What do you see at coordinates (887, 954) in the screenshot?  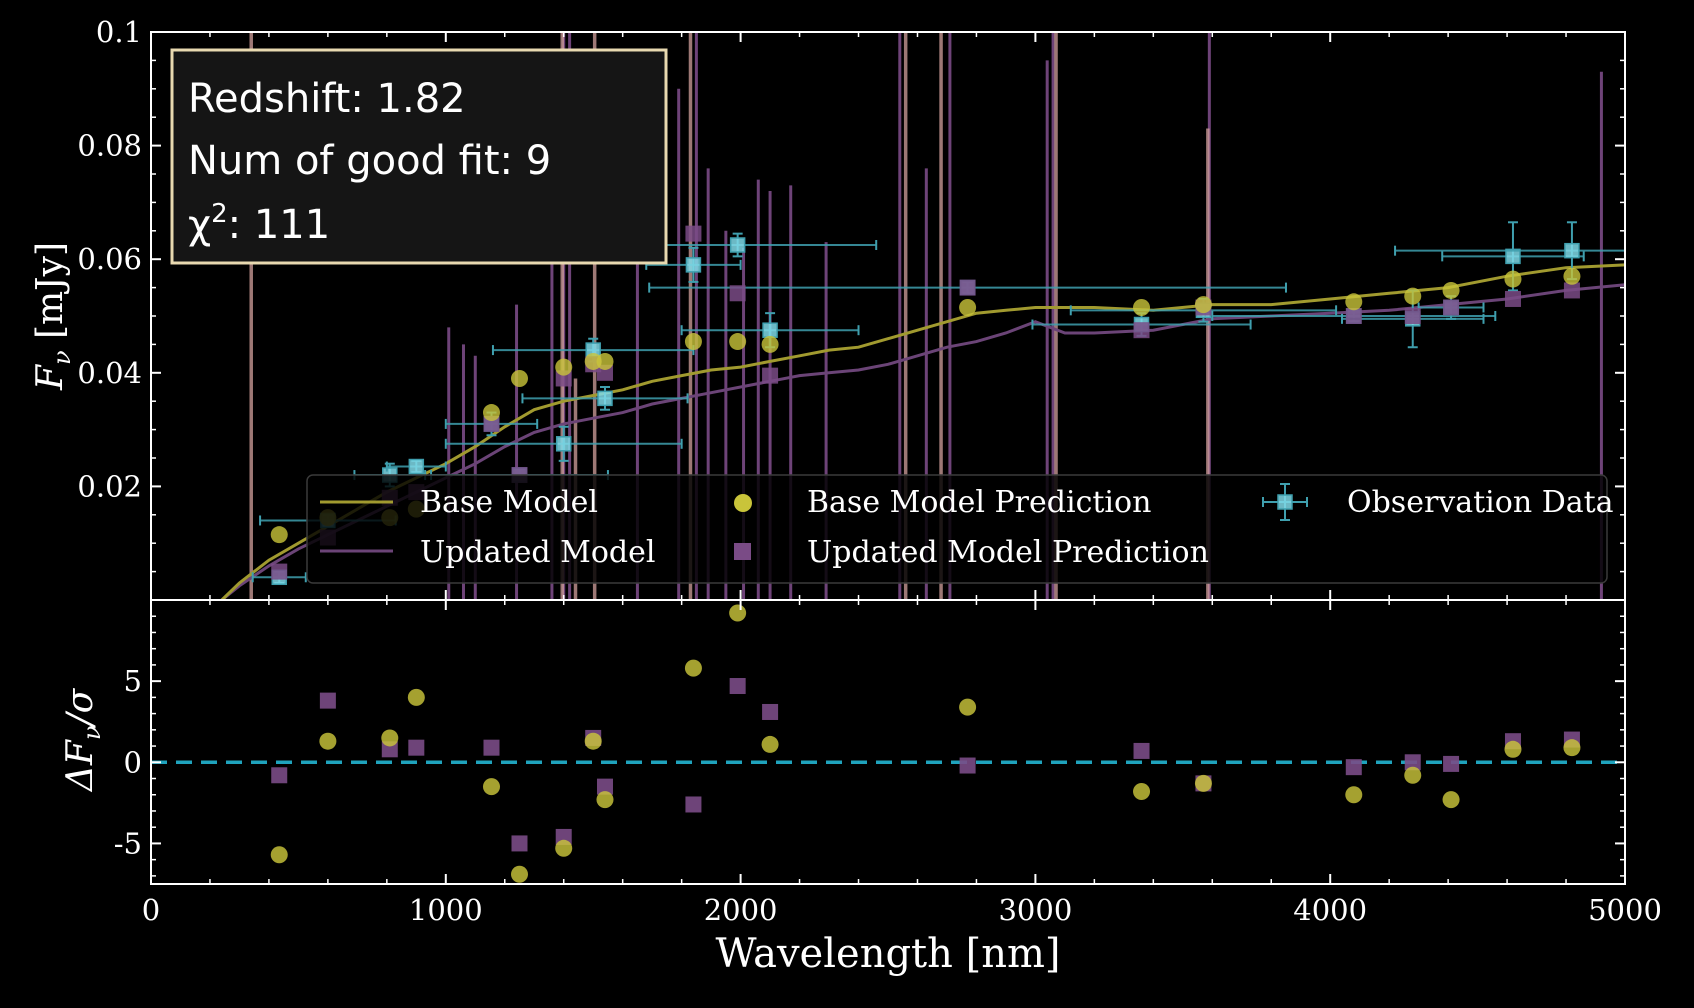 I see `x-axis-label: Wavelength [nm]` at bounding box center [887, 954].